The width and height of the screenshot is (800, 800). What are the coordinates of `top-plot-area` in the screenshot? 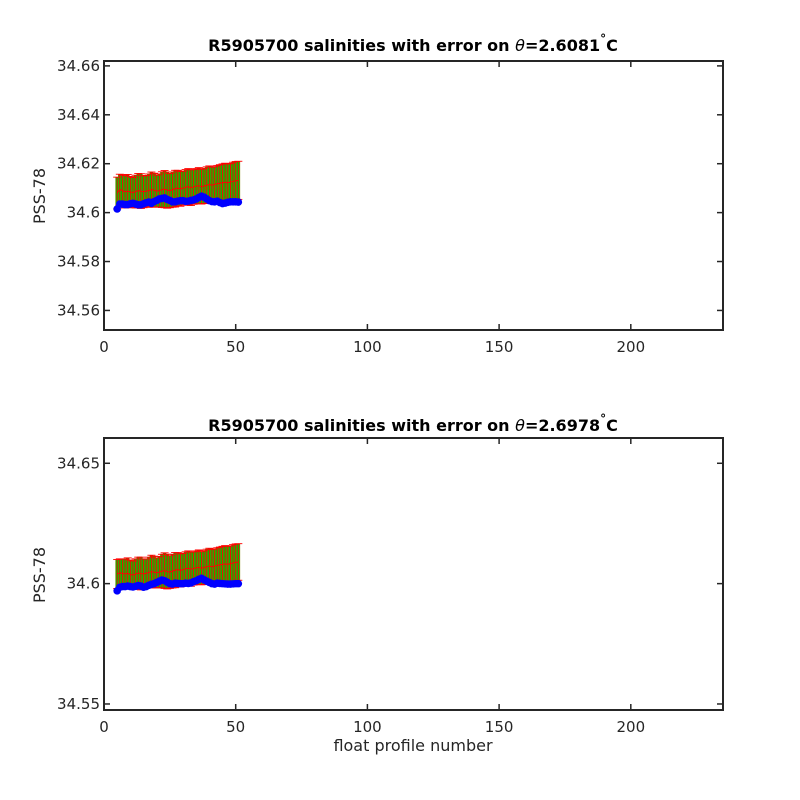 It's located at (178, 186).